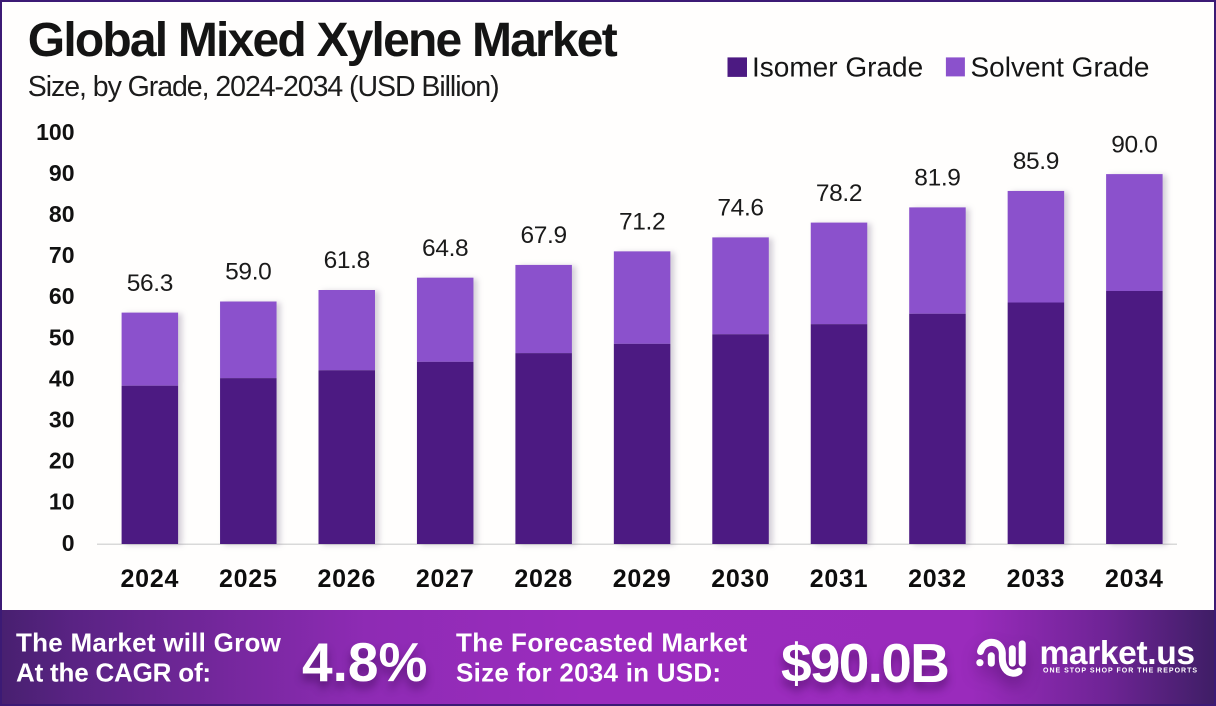  I want to click on svg-text: 2034, so click(1134, 579).